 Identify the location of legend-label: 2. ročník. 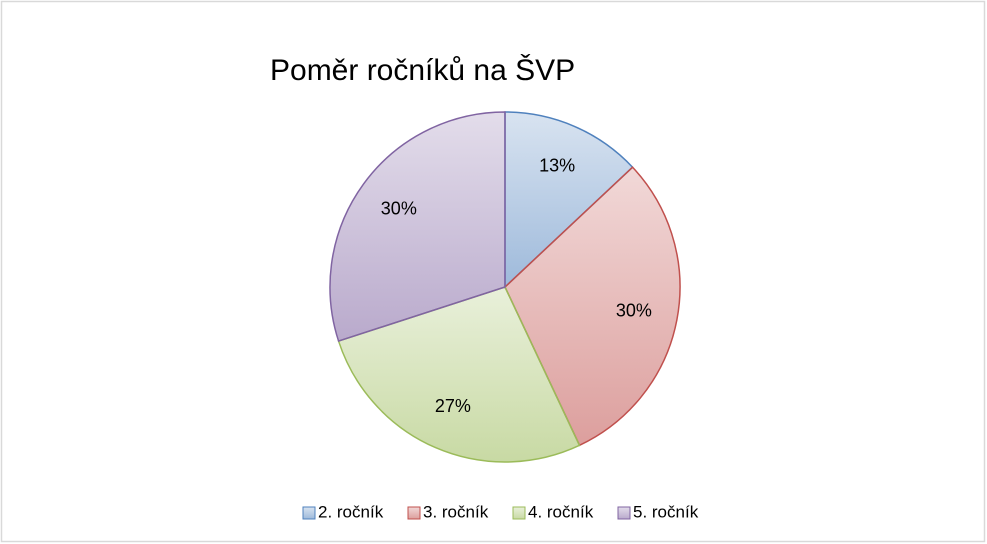
(351, 511).